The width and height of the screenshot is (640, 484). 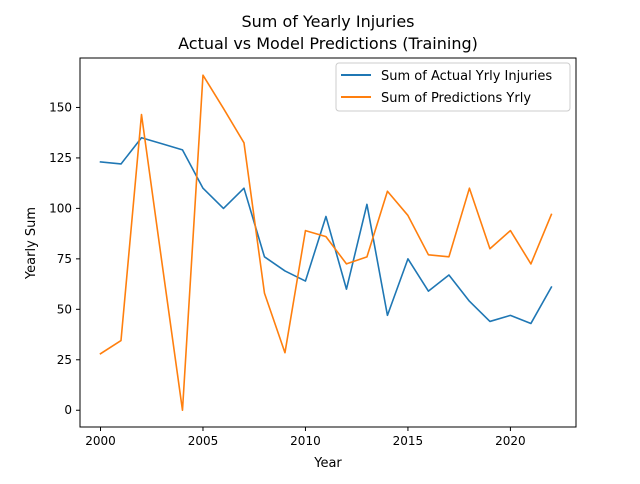 What do you see at coordinates (64, 360) in the screenshot?
I see `y-tick-label: 25` at bounding box center [64, 360].